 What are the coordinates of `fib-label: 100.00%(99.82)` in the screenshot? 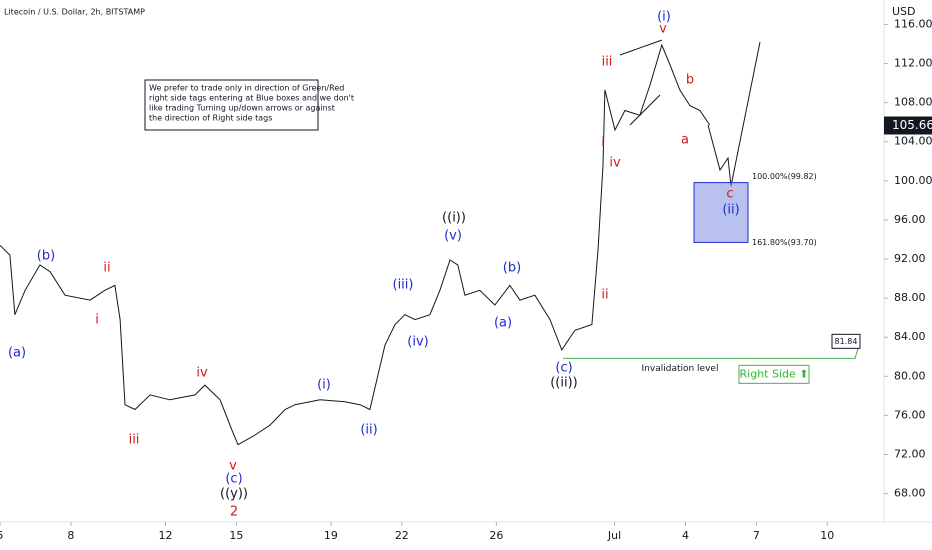 It's located at (784, 176).